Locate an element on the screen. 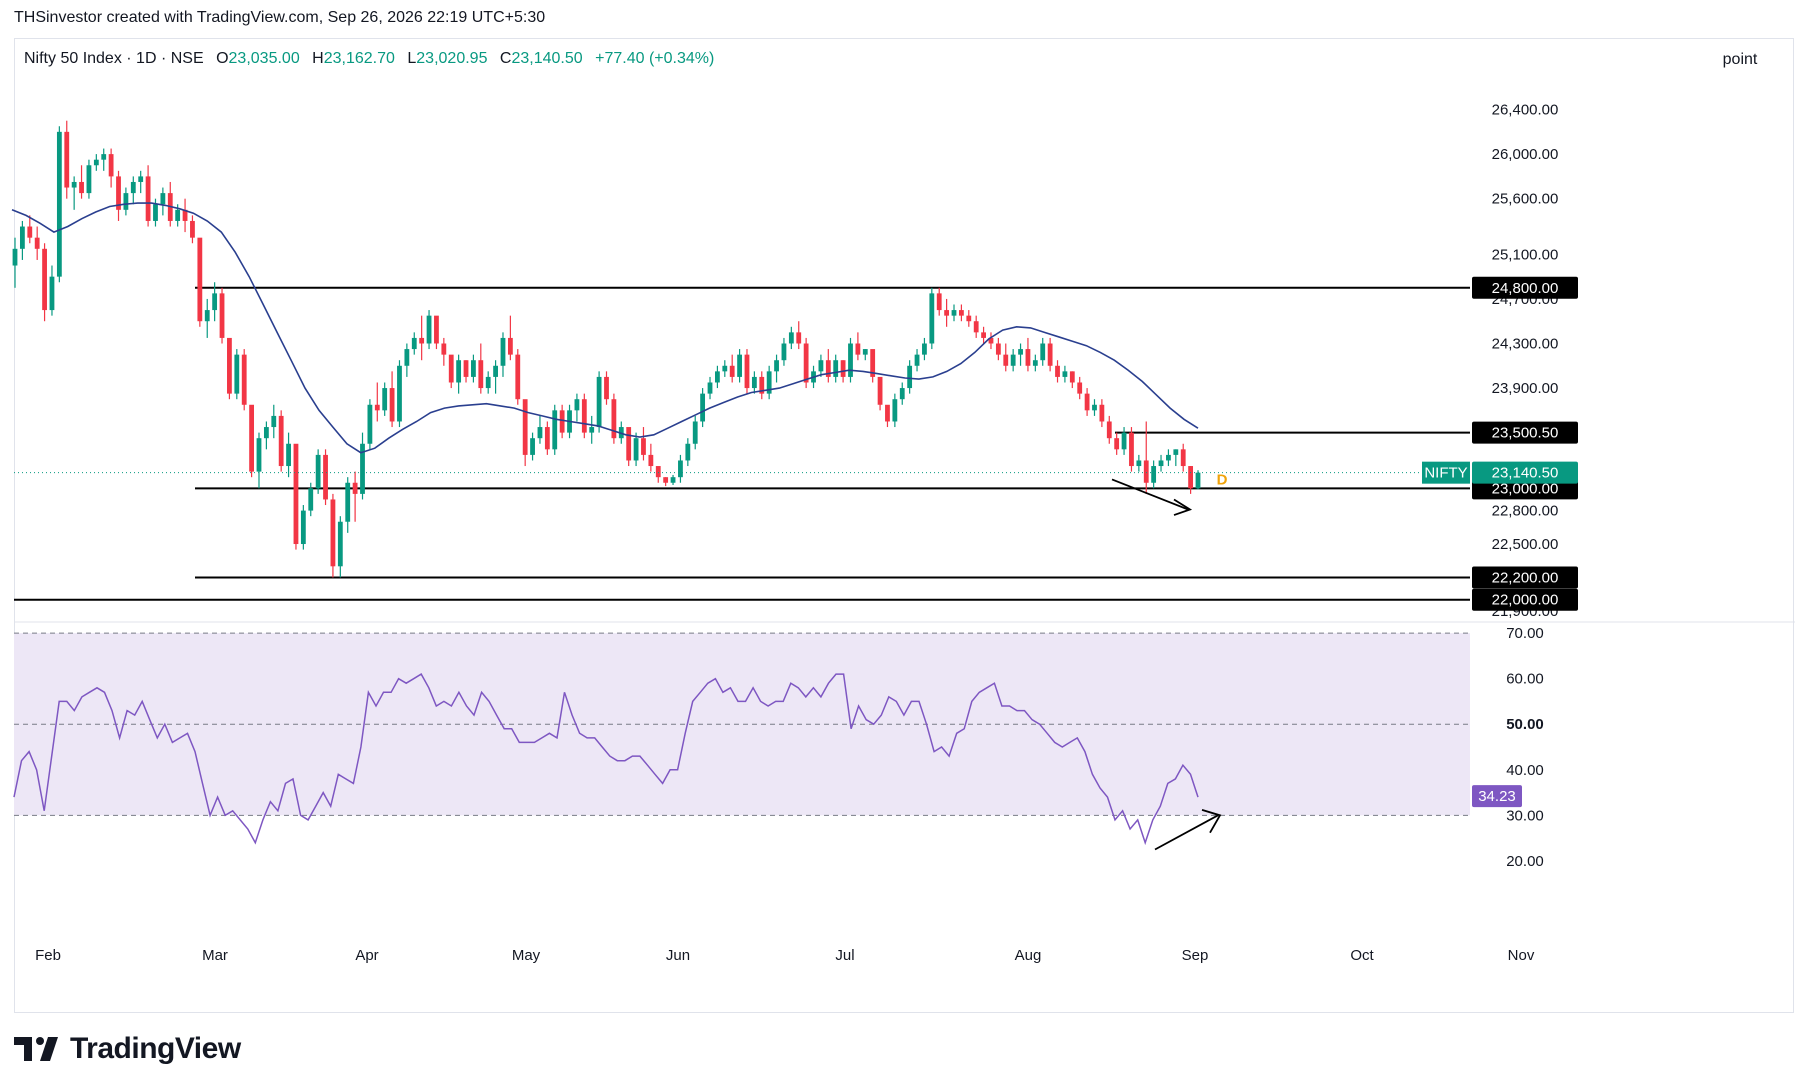 The height and width of the screenshot is (1090, 1805). price-tick-label: 24,300.00 is located at coordinates (1525, 344).